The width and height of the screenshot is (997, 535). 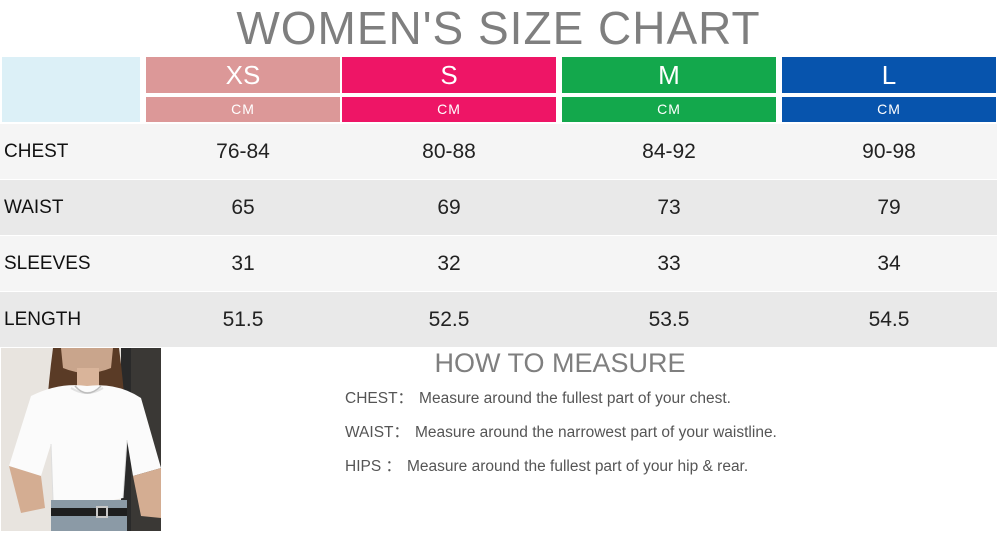 I want to click on measure-key: WAIST：, so click(x=377, y=432).